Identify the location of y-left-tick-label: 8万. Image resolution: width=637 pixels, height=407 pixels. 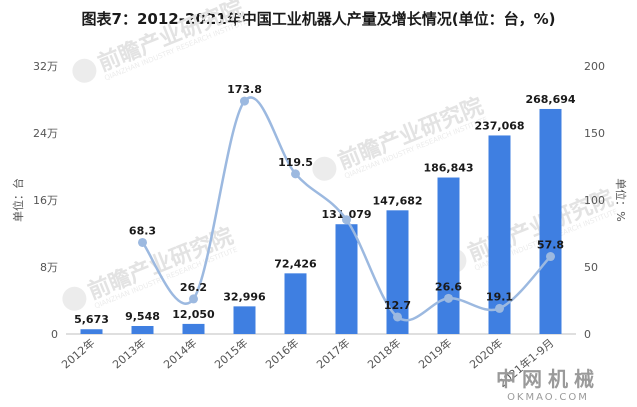
(49, 267).